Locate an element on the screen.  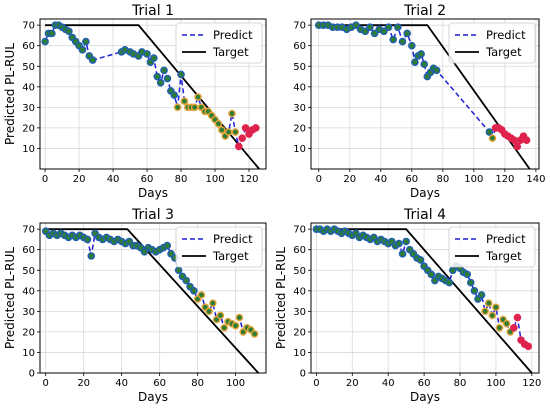
subplot-title: Trial 4 is located at coordinates (424, 215).